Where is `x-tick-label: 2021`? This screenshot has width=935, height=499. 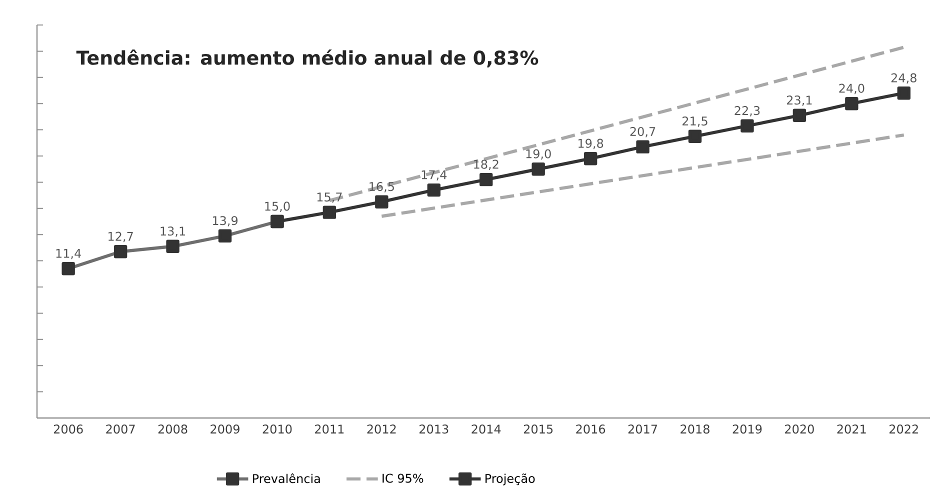 x-tick-label: 2021 is located at coordinates (851, 429).